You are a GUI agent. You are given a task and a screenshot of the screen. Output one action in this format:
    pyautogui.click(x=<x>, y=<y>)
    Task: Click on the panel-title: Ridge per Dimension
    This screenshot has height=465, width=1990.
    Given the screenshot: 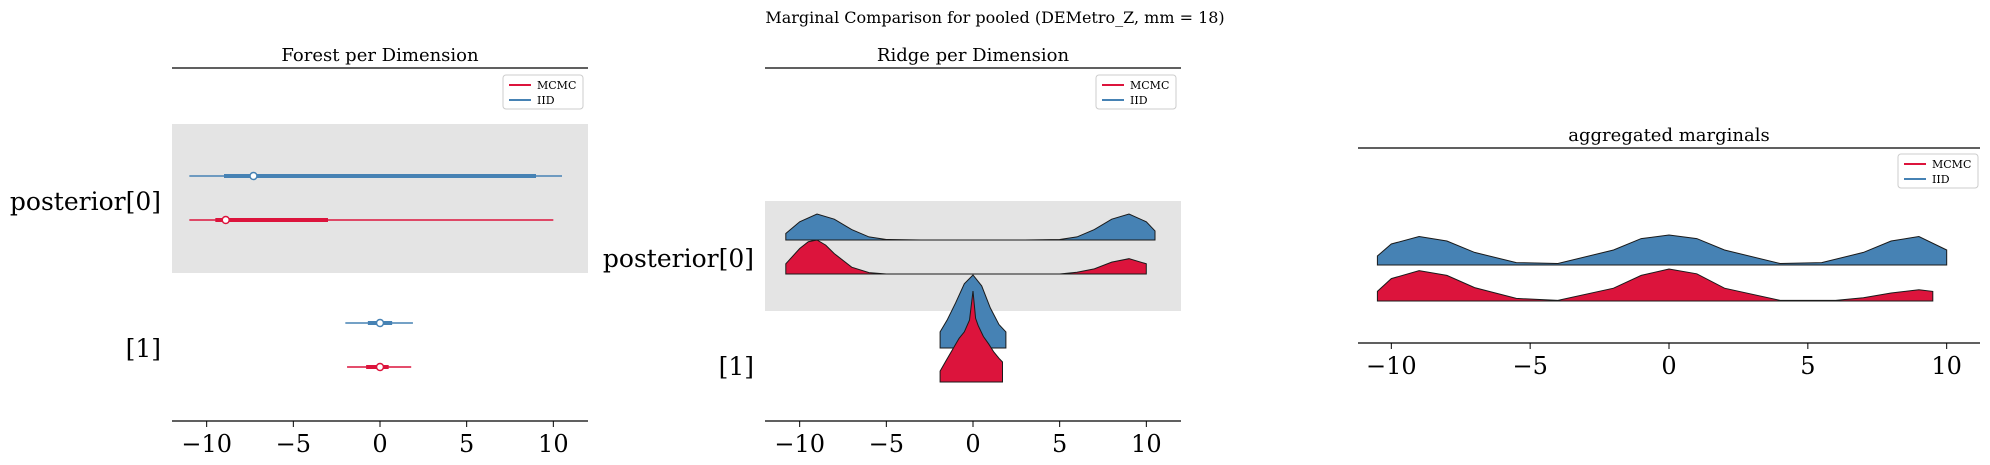 What is the action you would take?
    pyautogui.click(x=973, y=55)
    